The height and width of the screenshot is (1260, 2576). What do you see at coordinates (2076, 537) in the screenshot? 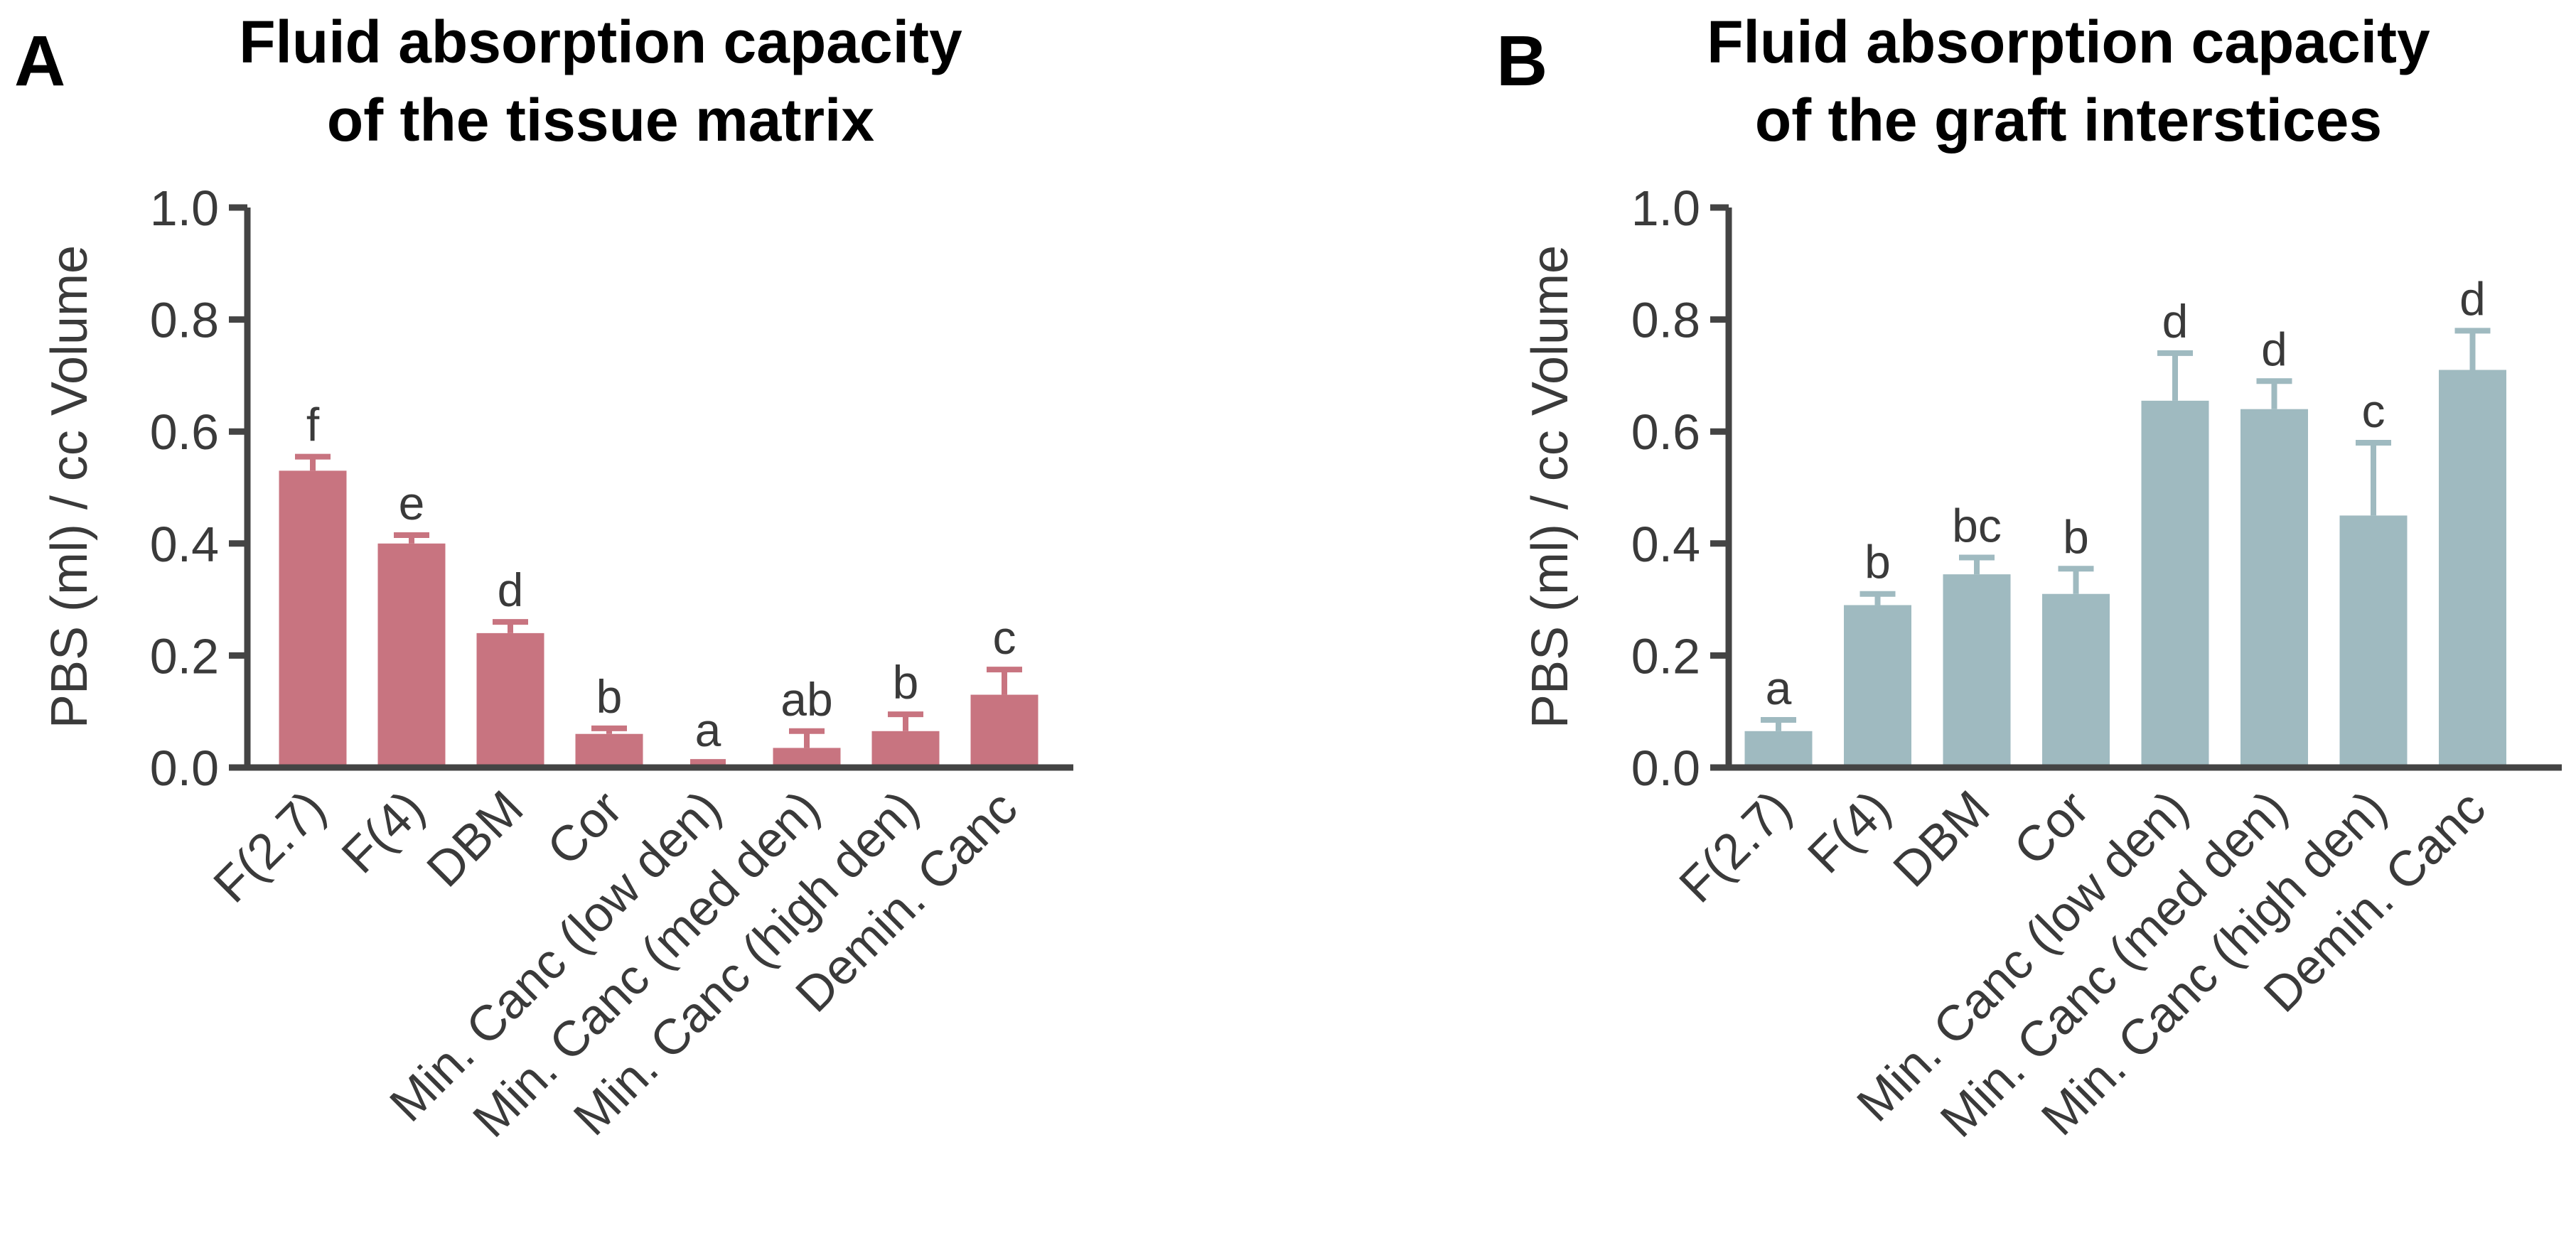
I see `significance-label-b-3: b` at bounding box center [2076, 537].